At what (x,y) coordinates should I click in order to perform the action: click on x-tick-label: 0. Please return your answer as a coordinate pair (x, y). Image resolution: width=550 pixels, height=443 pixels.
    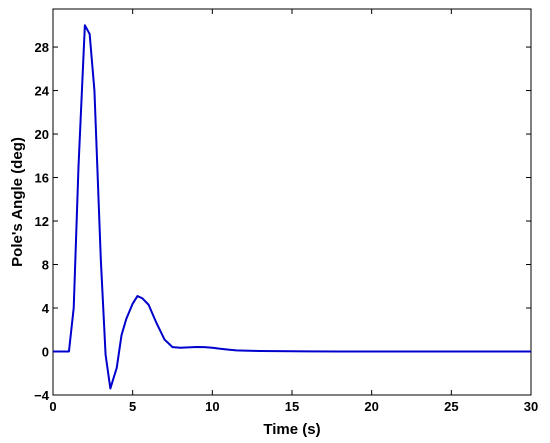
    Looking at the image, I should click on (52, 406).